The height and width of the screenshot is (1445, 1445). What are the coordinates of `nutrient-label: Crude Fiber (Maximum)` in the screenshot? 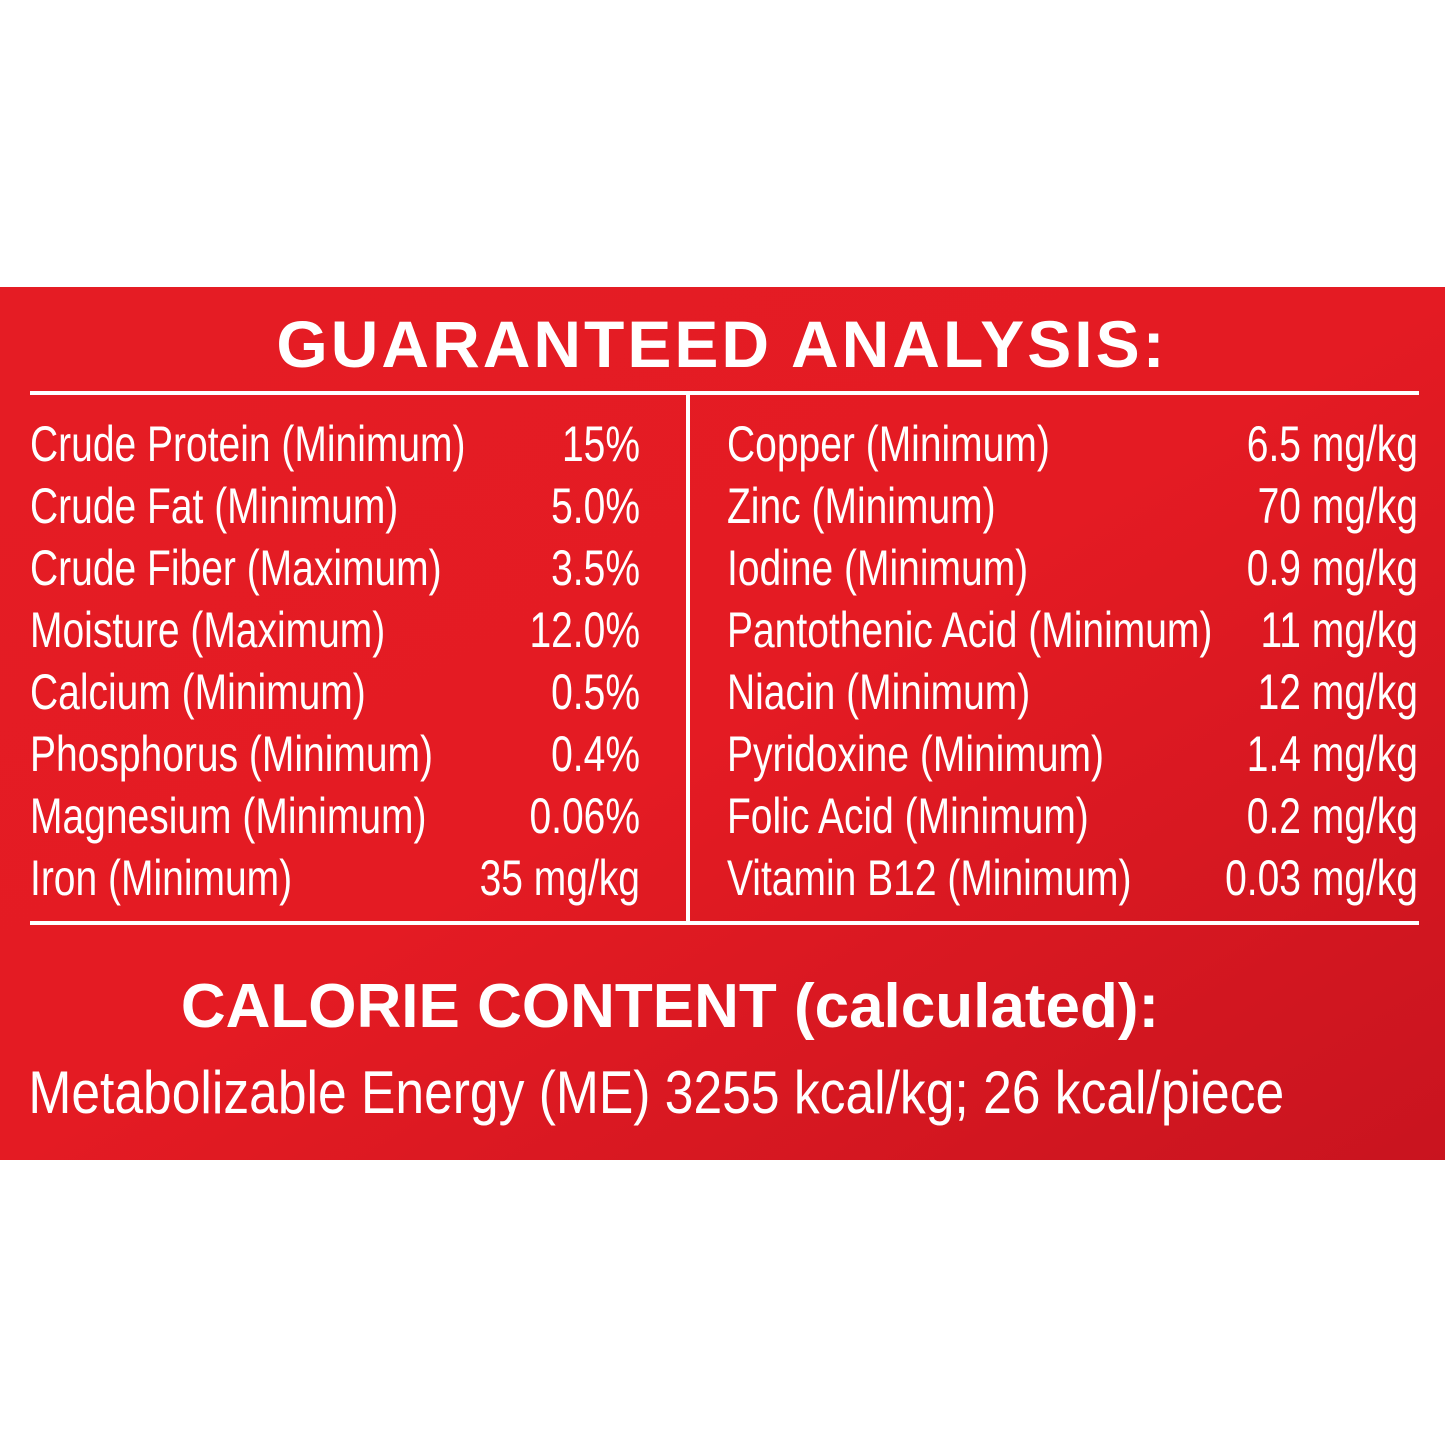 It's located at (236, 567).